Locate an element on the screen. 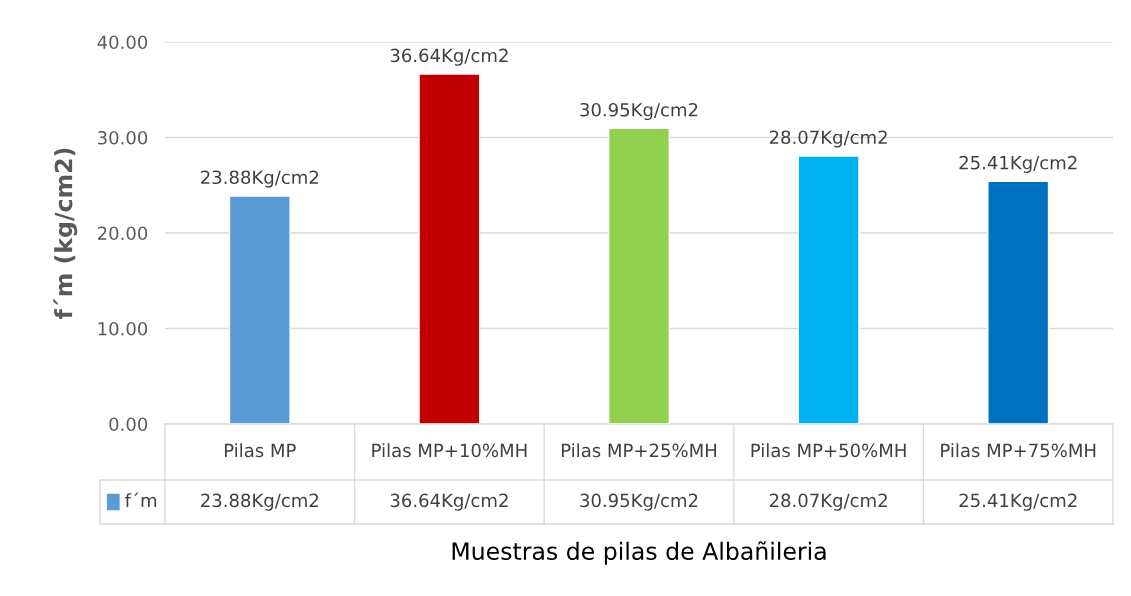 The width and height of the screenshot is (1131, 596). x-tick-label: Pilas MP+10%MH is located at coordinates (449, 450).